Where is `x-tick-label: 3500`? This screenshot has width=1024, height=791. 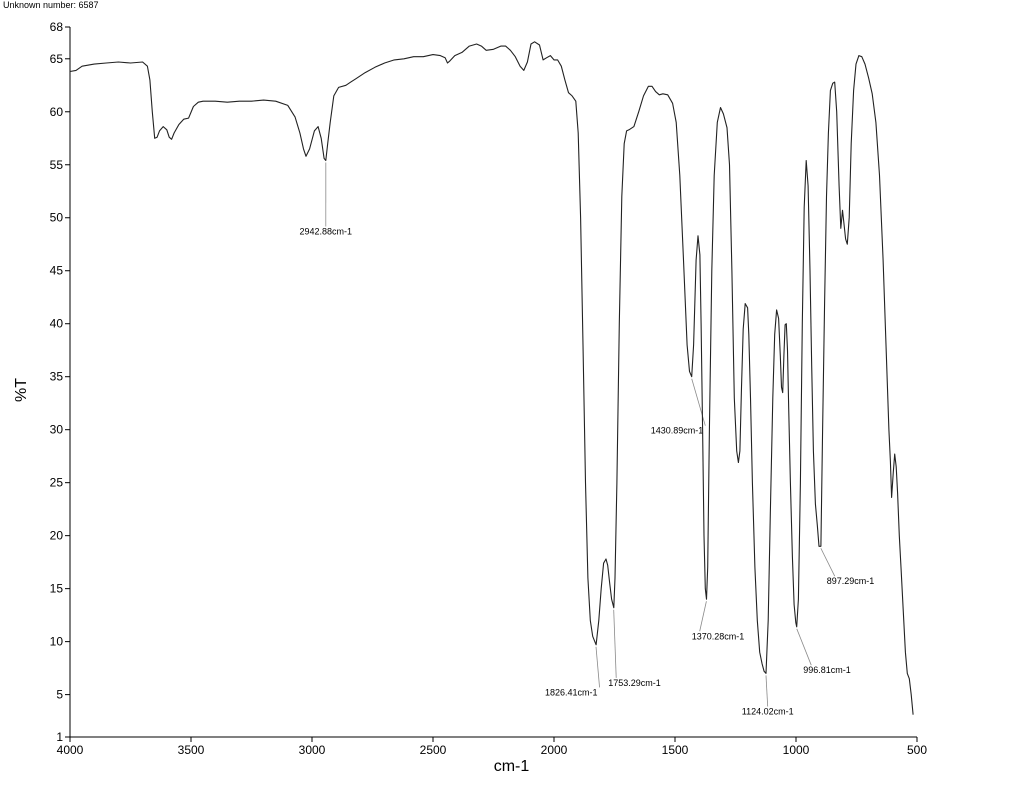 x-tick-label: 3500 is located at coordinates (191, 750).